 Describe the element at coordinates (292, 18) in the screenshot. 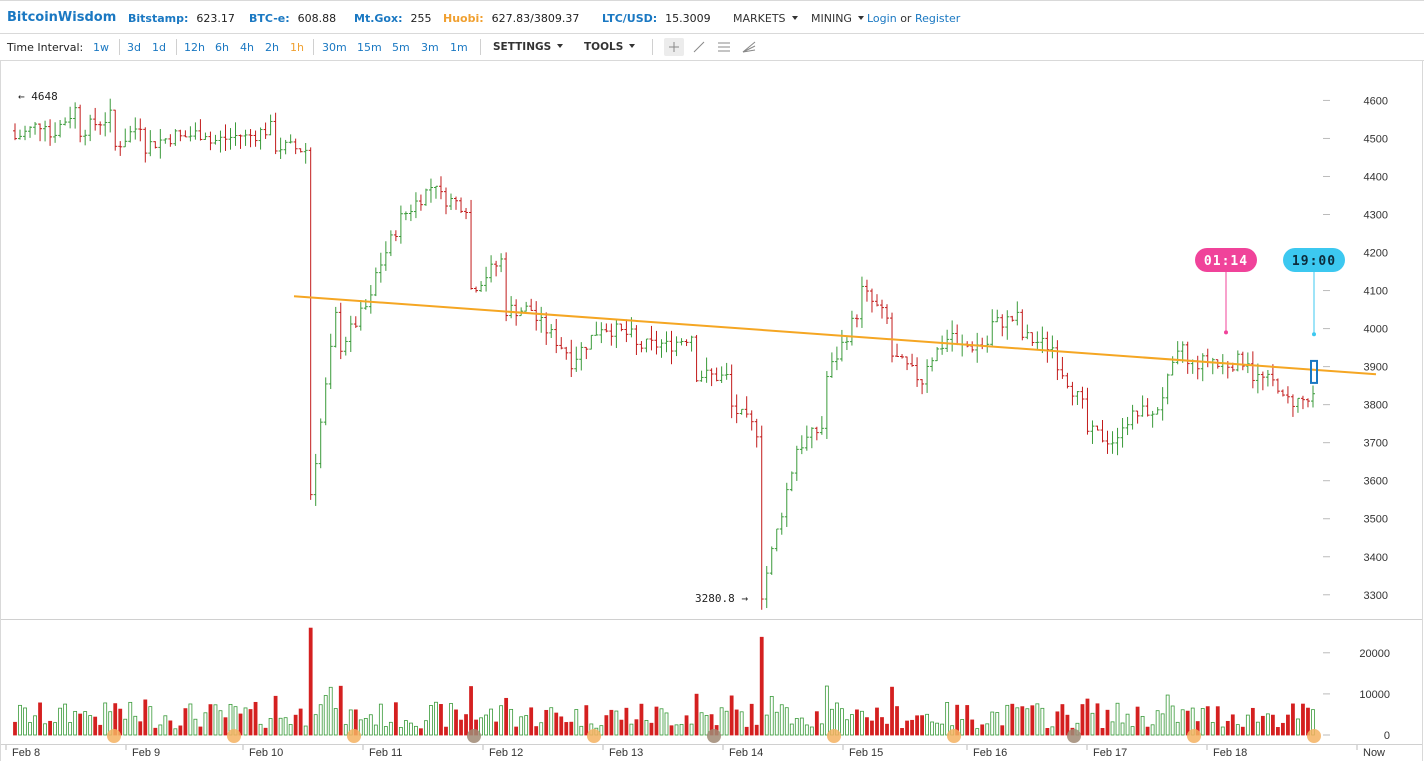

I see `ticker-1: BTC-e: 608.88` at that location.